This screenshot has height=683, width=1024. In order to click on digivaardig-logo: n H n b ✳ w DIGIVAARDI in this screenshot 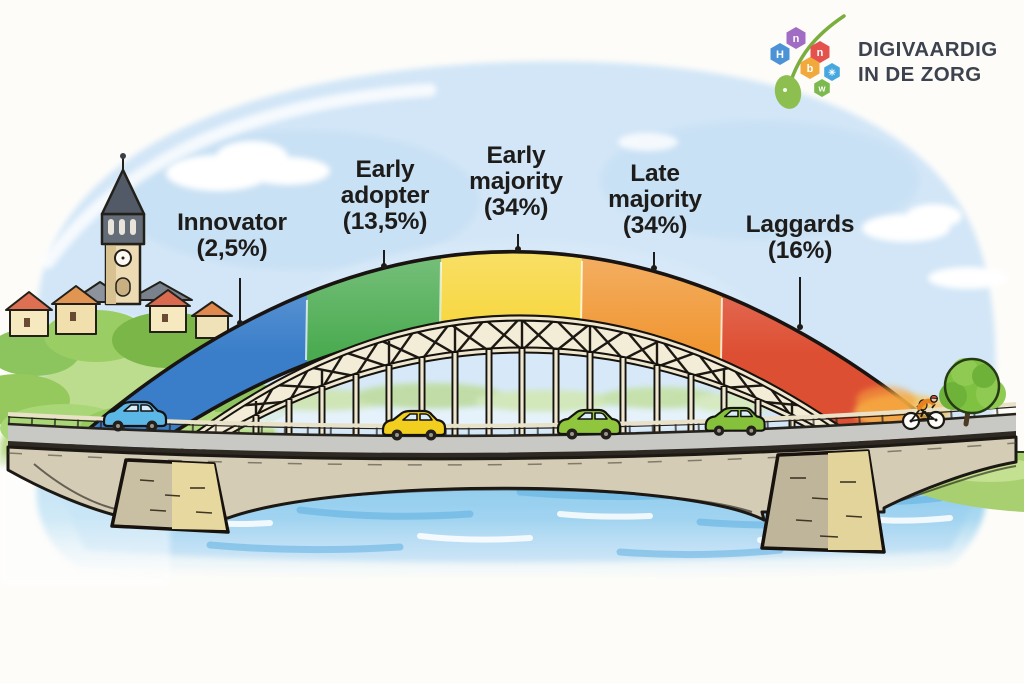, I will do `click(875, 62)`.